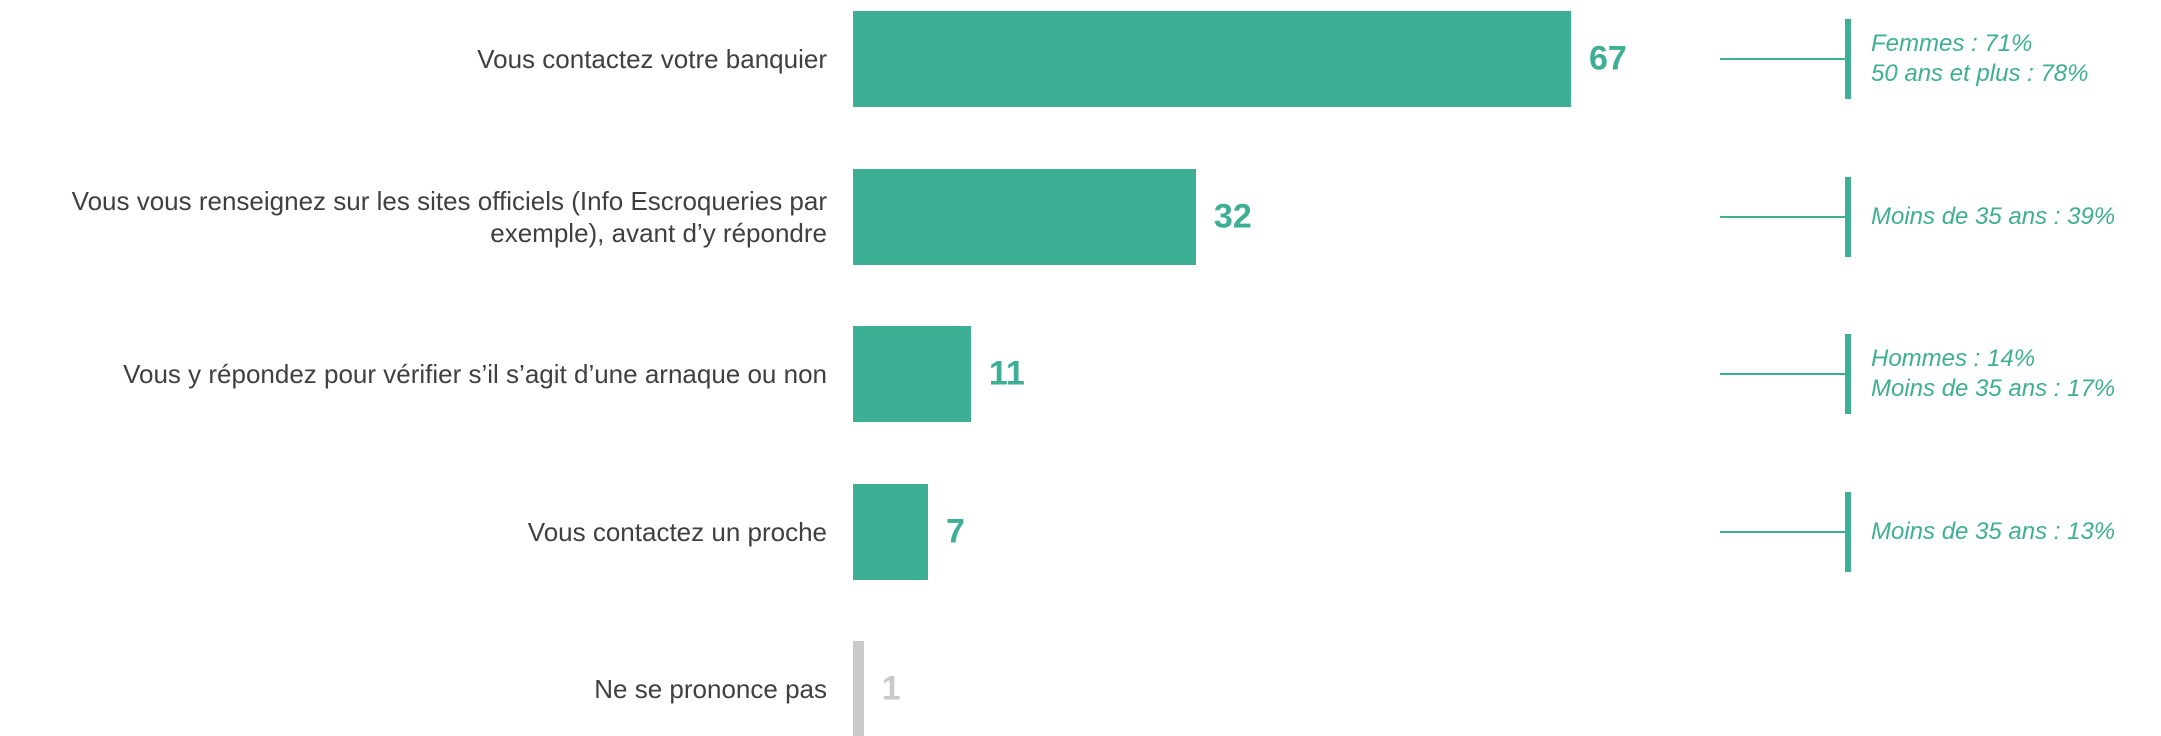 This screenshot has height=736, width=2161. What do you see at coordinates (891, 688) in the screenshot?
I see `value-label: 1` at bounding box center [891, 688].